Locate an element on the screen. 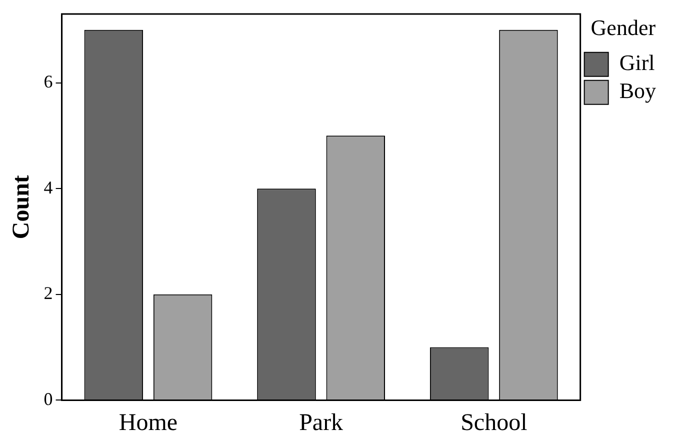  y-tick-label: 6 is located at coordinates (48, 82).